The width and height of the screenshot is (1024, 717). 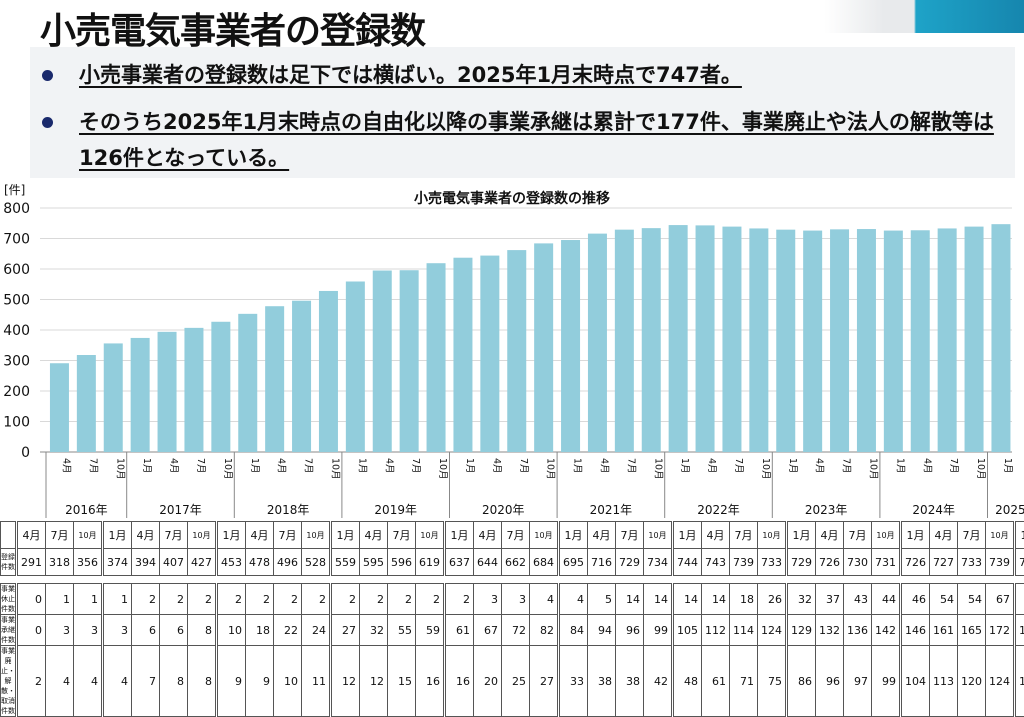 What do you see at coordinates (16, 270) in the screenshot?
I see `y-tick-label: 600` at bounding box center [16, 270].